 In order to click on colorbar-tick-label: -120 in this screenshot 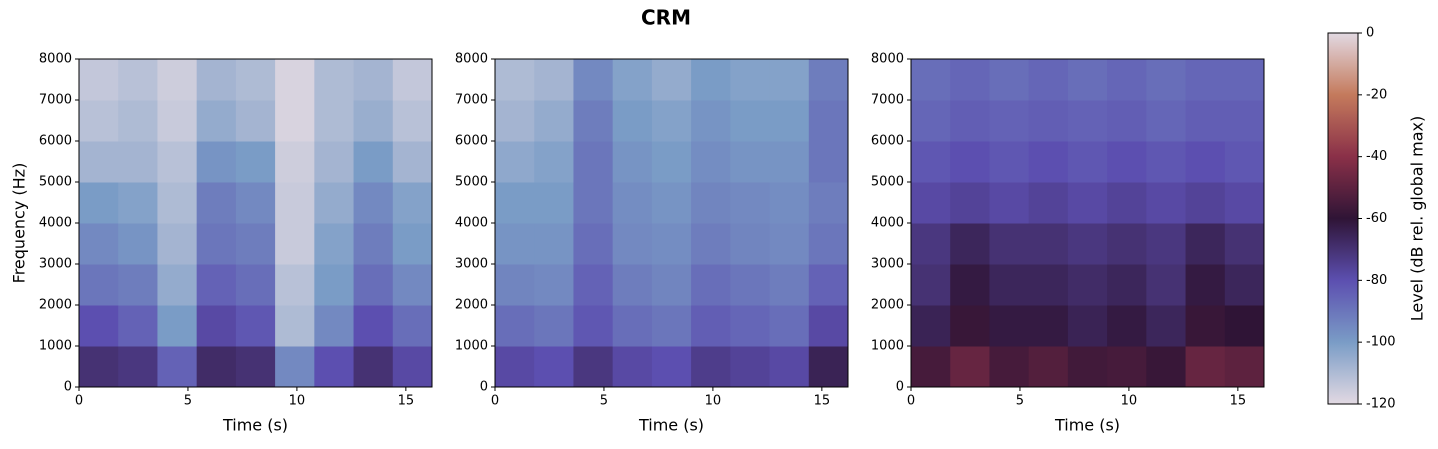, I will do `click(1381, 404)`.